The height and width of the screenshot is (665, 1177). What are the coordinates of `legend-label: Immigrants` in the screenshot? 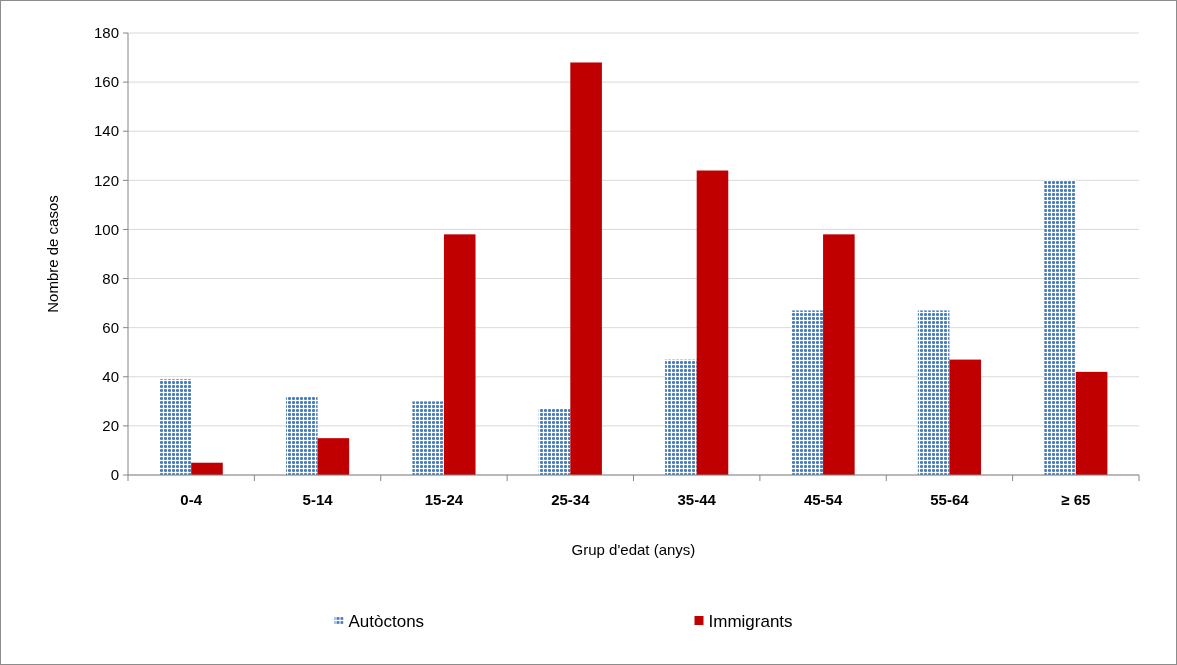 It's located at (750, 621).